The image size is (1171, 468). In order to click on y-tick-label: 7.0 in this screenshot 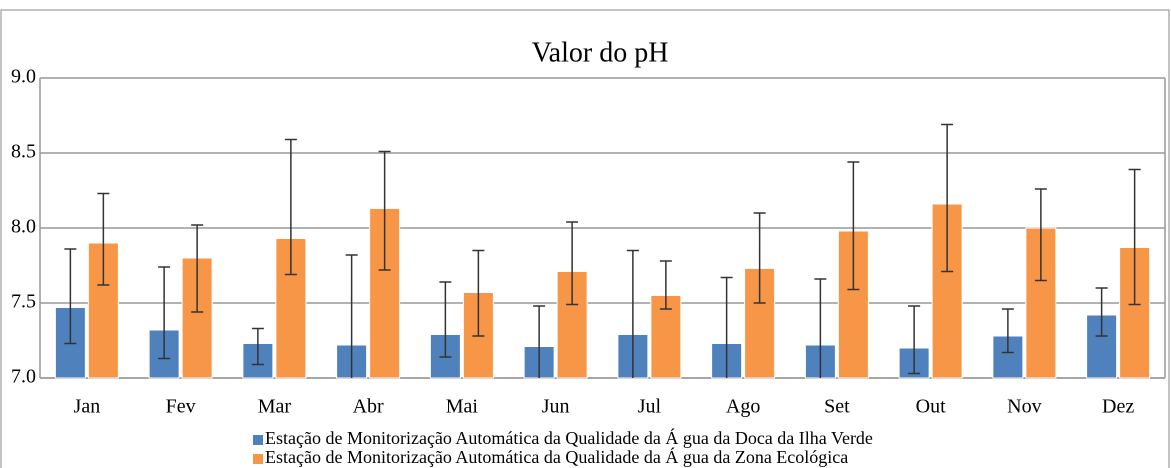, I will do `click(23, 377)`.